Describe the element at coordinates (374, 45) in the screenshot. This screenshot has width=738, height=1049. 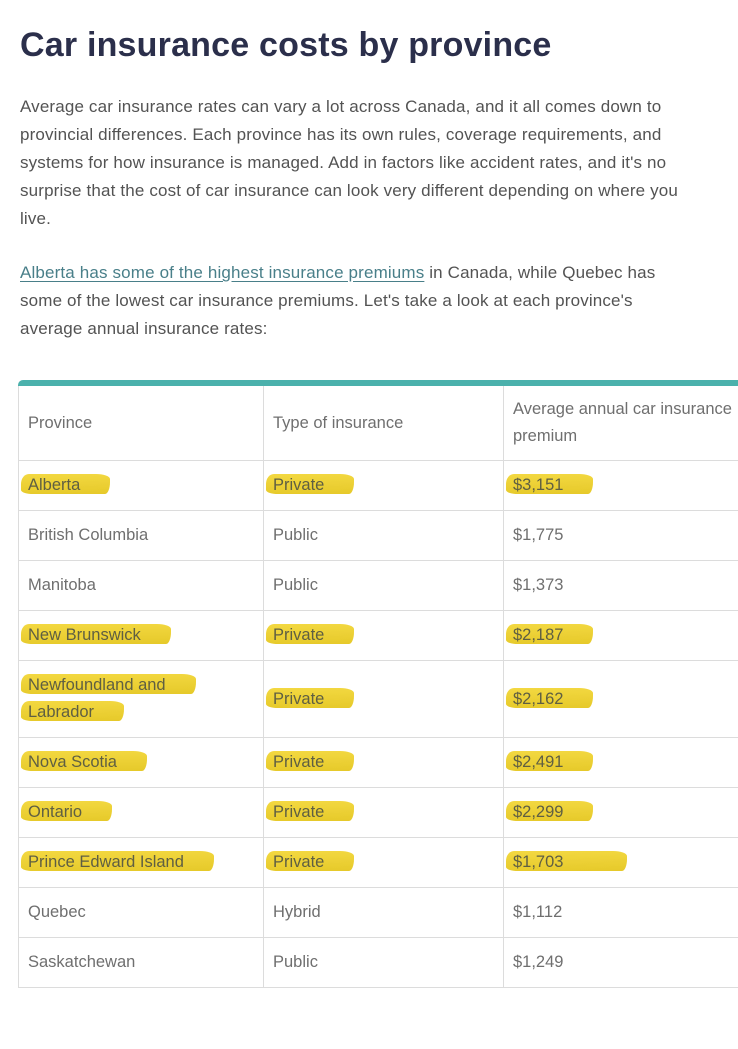
I see `page-title: Car insurance costs by province` at that location.